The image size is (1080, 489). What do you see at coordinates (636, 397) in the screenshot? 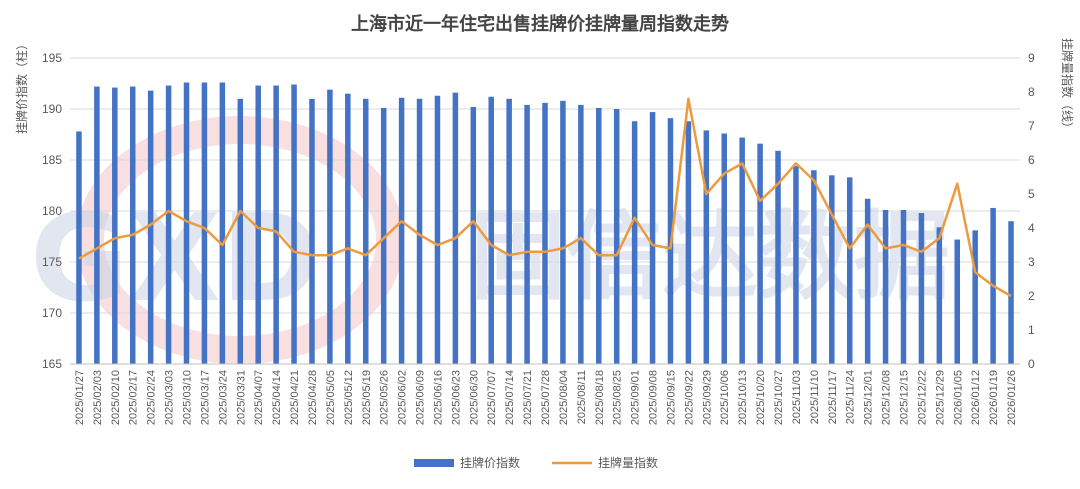
I see `x-tick-label: 2025/09/01` at bounding box center [636, 397].